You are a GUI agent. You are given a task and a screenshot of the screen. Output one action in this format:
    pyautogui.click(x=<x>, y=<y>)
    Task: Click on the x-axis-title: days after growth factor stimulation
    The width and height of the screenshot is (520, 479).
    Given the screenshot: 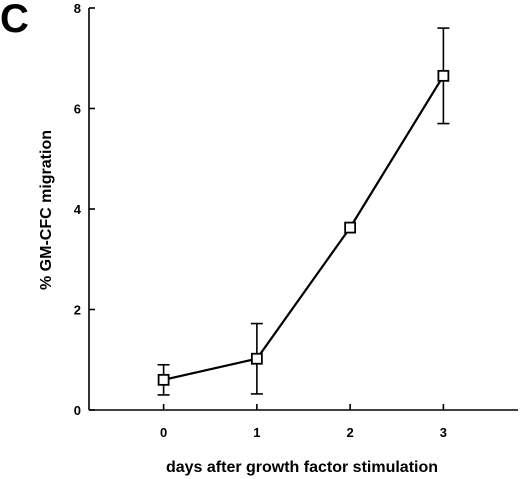 What is the action you would take?
    pyautogui.click(x=302, y=467)
    